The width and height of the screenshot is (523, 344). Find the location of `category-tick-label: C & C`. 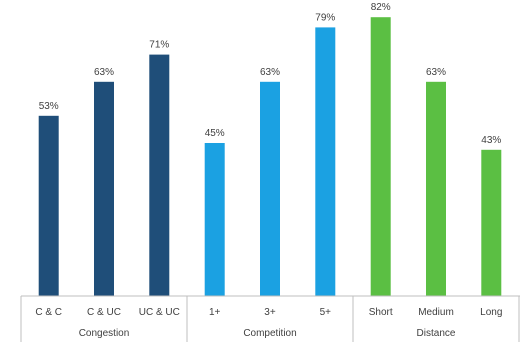

category-tick-label: C & C is located at coordinates (48, 312).